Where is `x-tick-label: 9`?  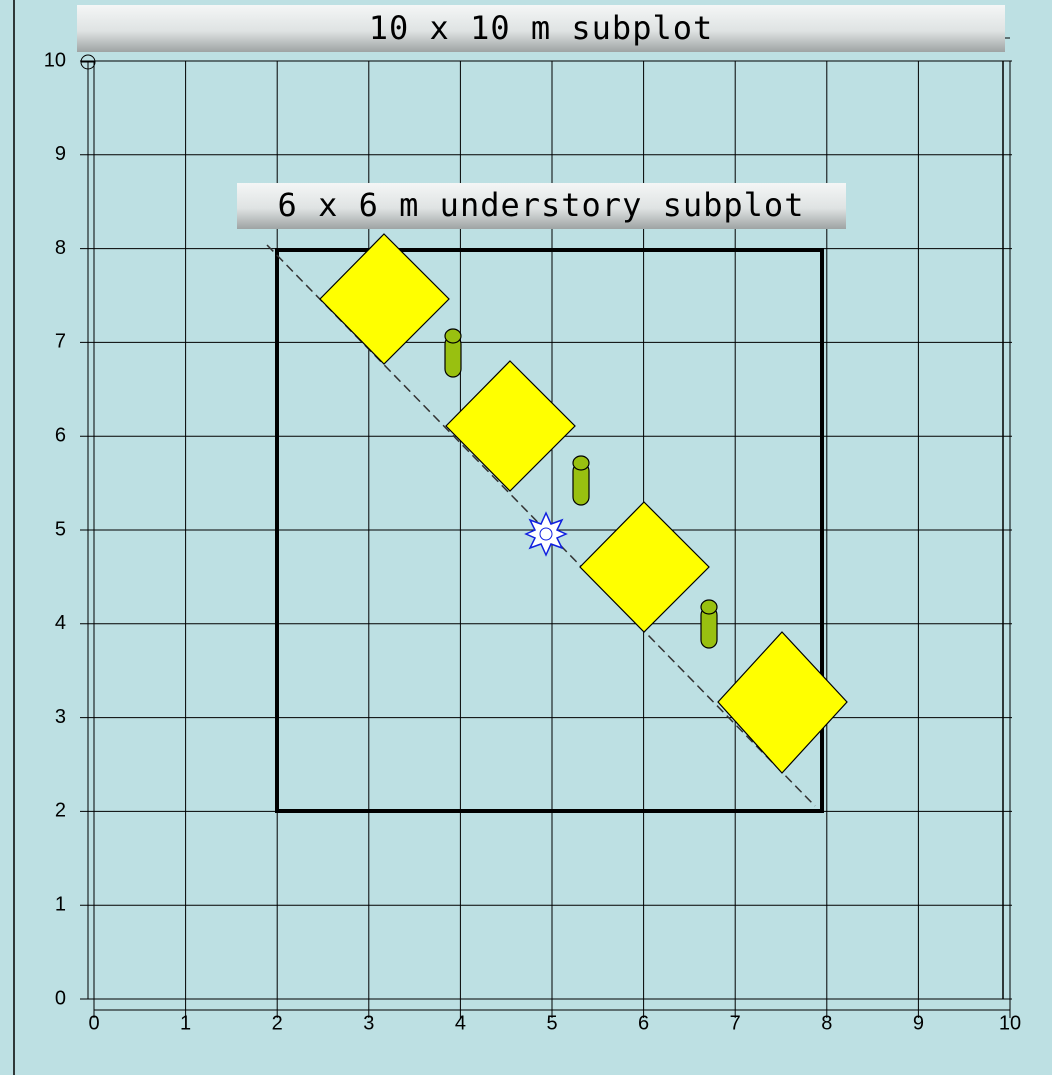 x-tick-label: 9 is located at coordinates (918, 1023).